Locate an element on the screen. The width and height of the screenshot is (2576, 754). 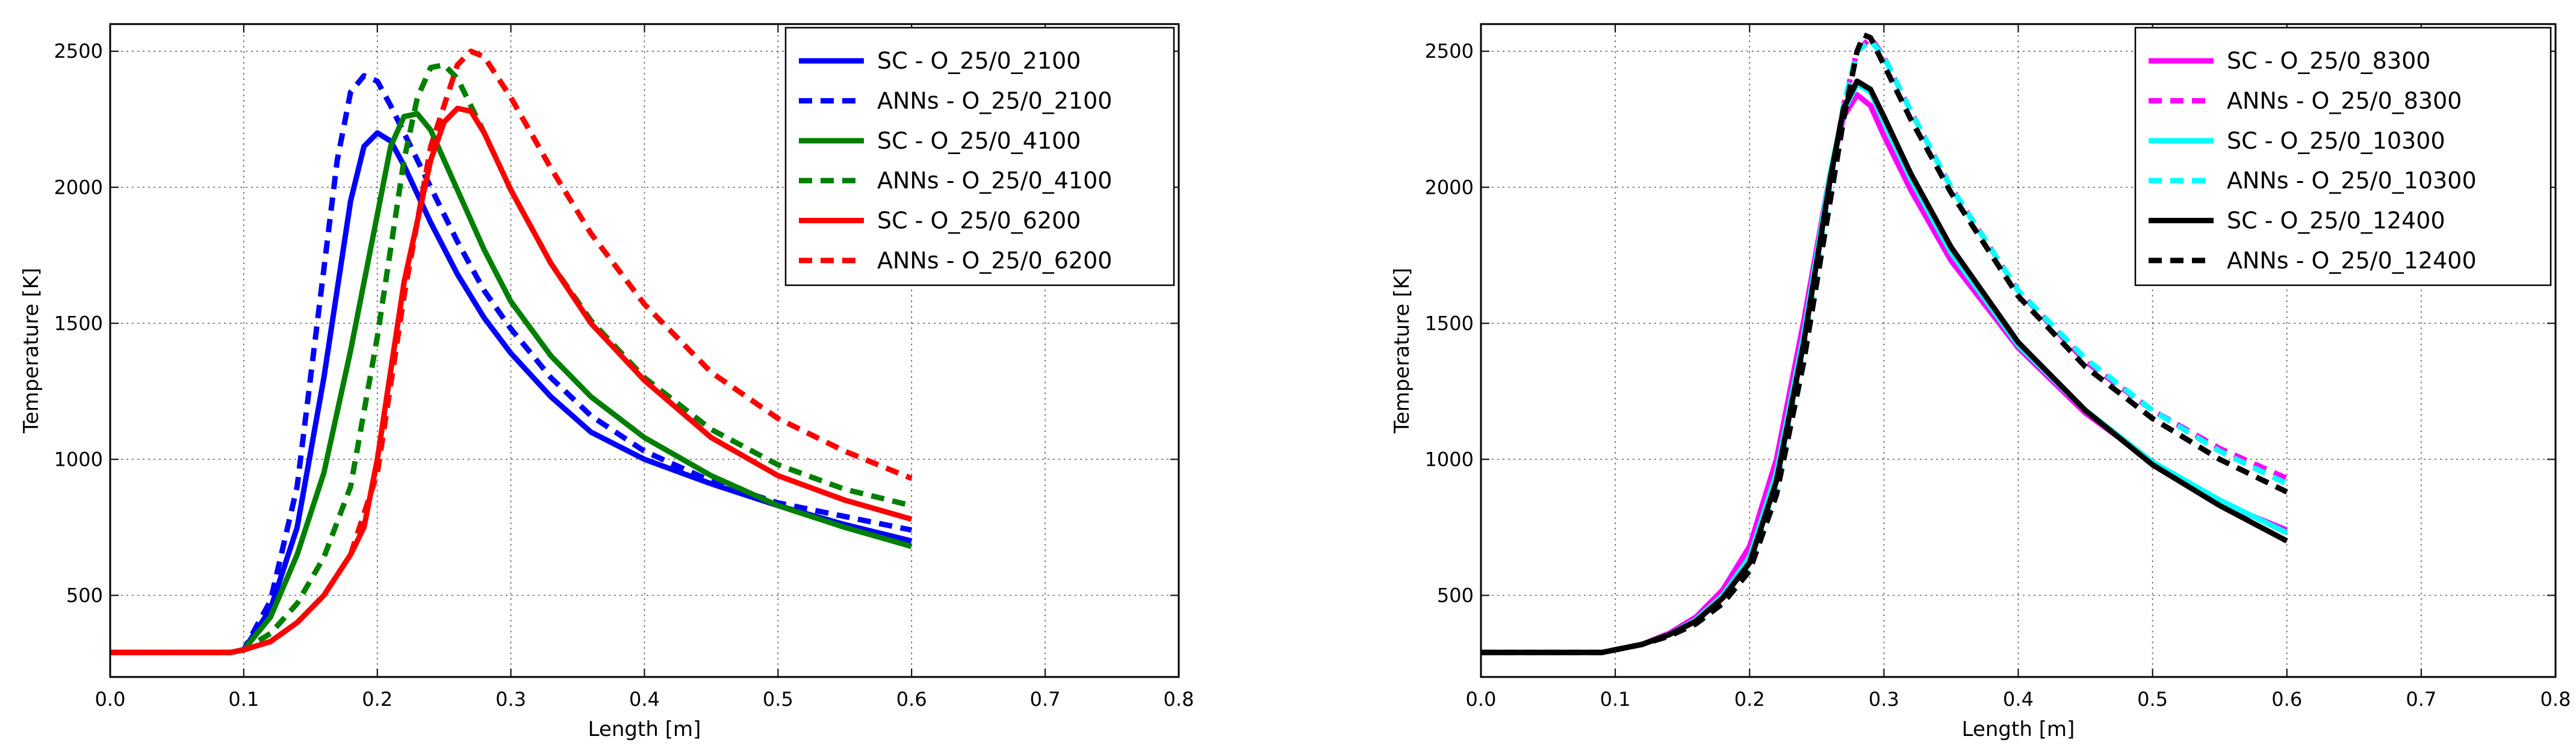
legend-label-3: SC - O_25/0_4100 is located at coordinates (979, 141).